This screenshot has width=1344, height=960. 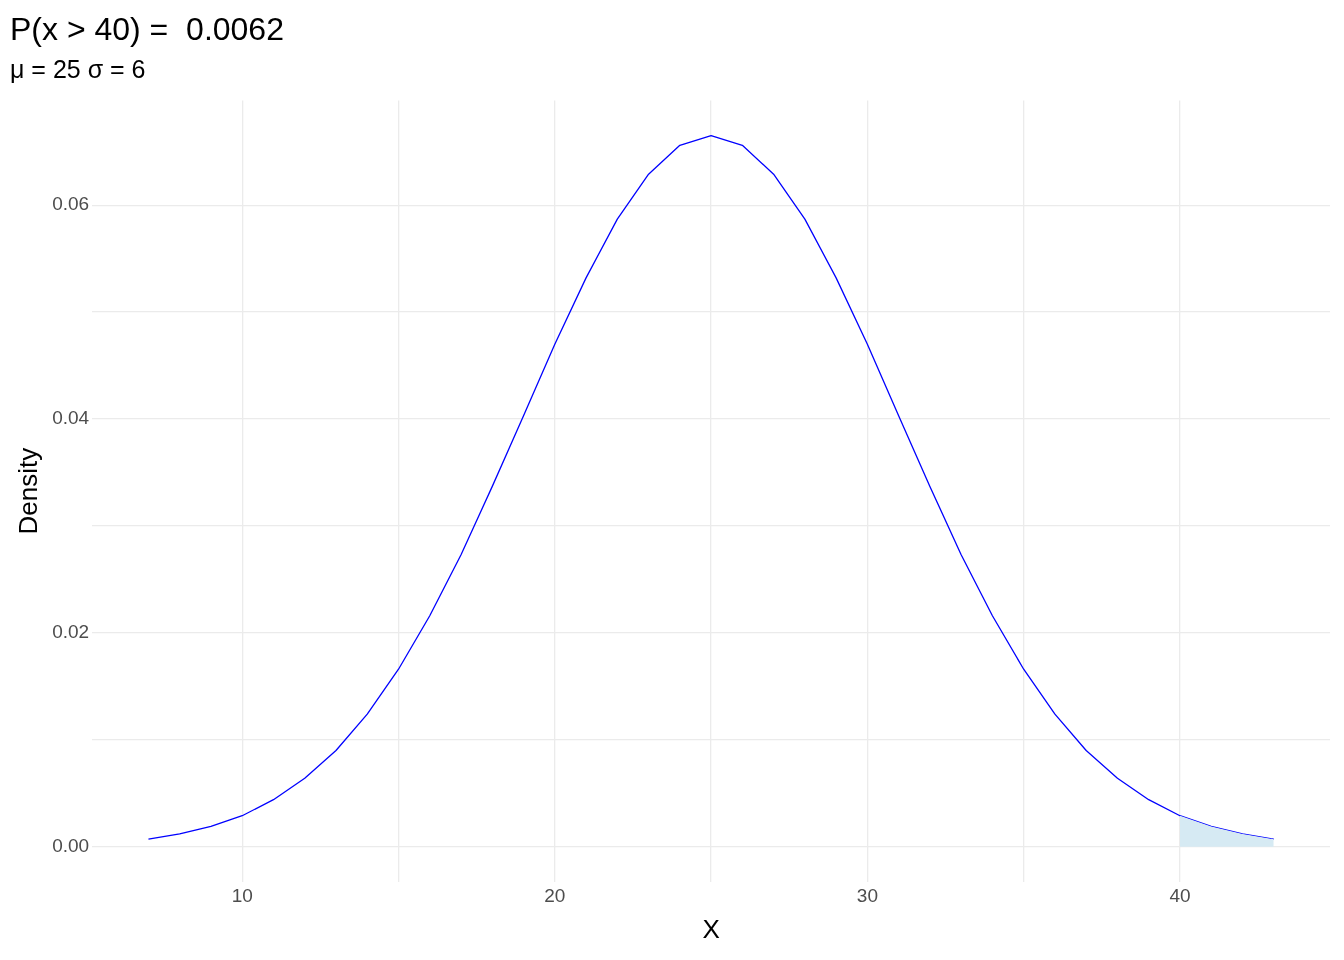 What do you see at coordinates (555, 895) in the screenshot?
I see `x-tick-label: 20` at bounding box center [555, 895].